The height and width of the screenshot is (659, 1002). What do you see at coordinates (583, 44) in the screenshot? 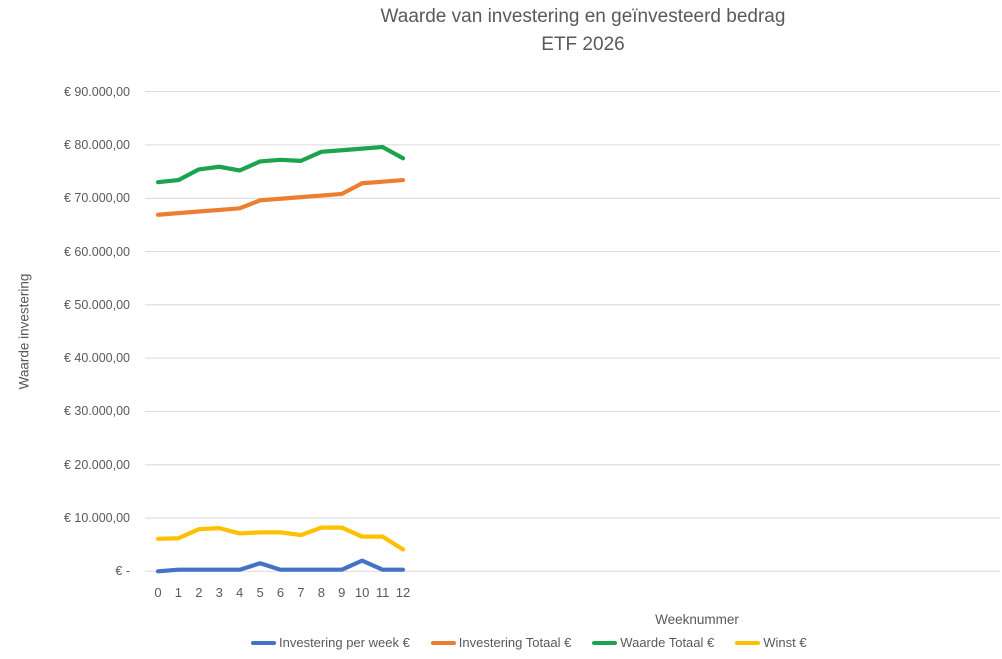
I see `chart-title-line2: ETF 2026` at bounding box center [583, 44].